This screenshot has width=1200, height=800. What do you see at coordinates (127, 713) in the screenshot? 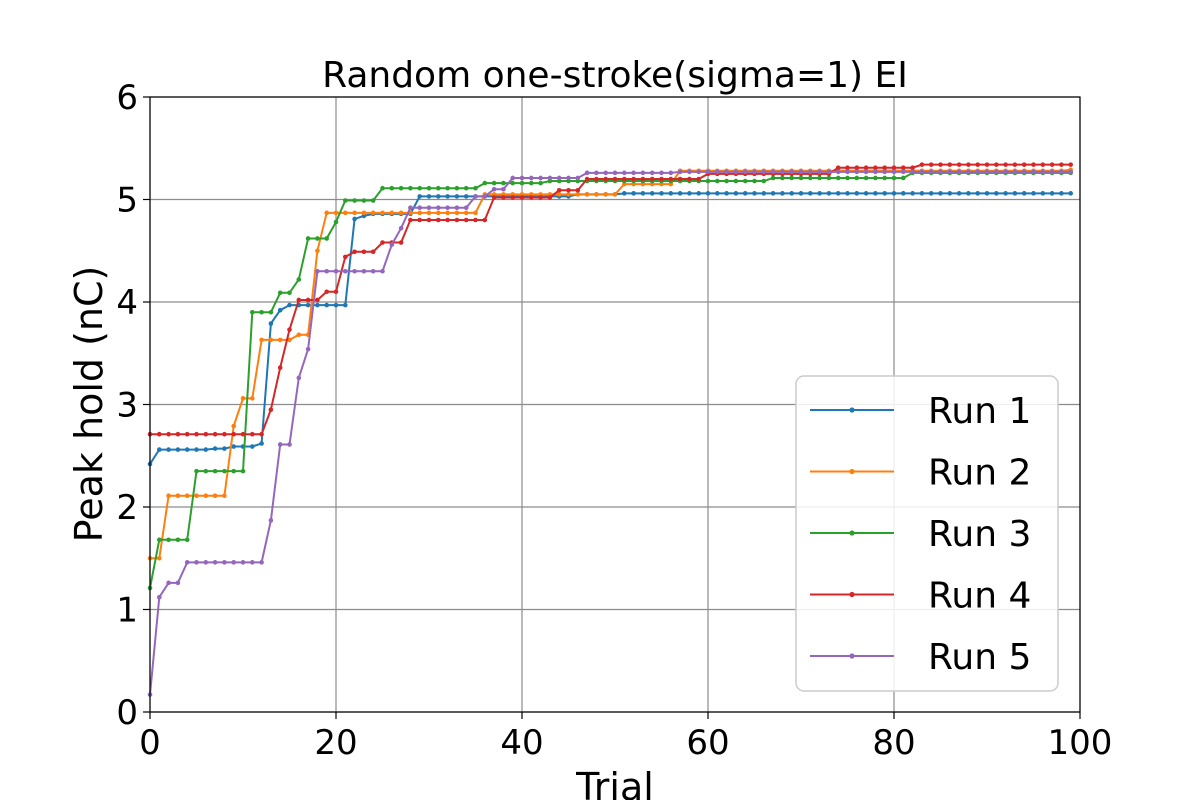
I see `y-tick-label: 0` at bounding box center [127, 713].